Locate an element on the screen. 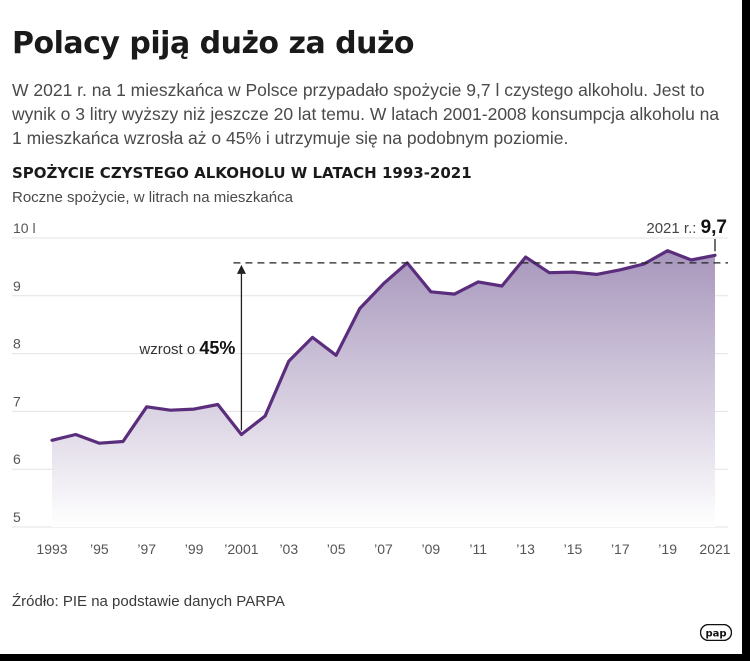 This screenshot has width=750, height=661. end-annotation-label: 2021 r.: is located at coordinates (673, 228).